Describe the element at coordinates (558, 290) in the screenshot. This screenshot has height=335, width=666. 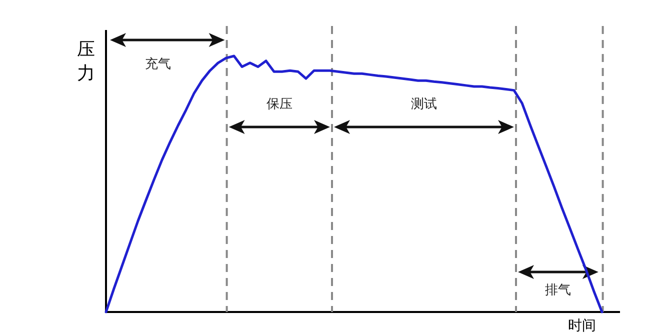
I see `annotation: 排气` at that location.